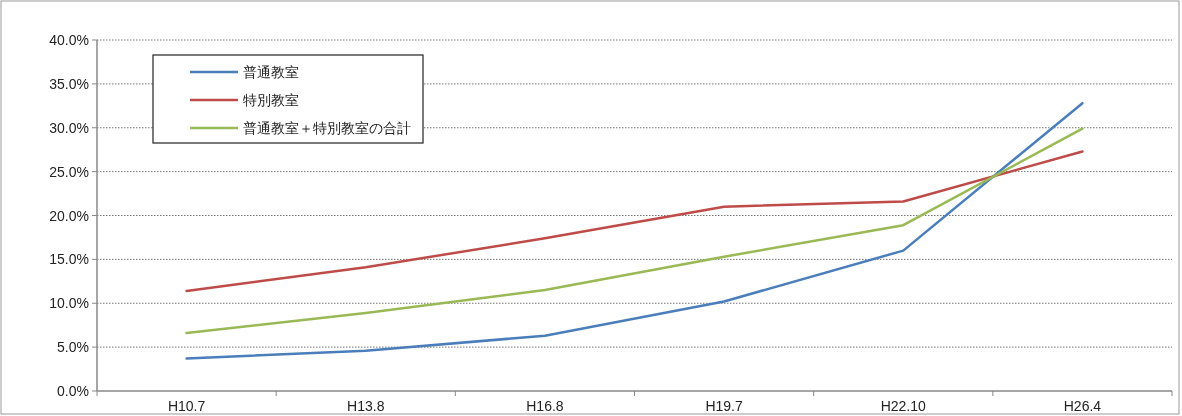 The height and width of the screenshot is (416, 1182). I want to click on y-tick-label: 30.0%, so click(69, 127).